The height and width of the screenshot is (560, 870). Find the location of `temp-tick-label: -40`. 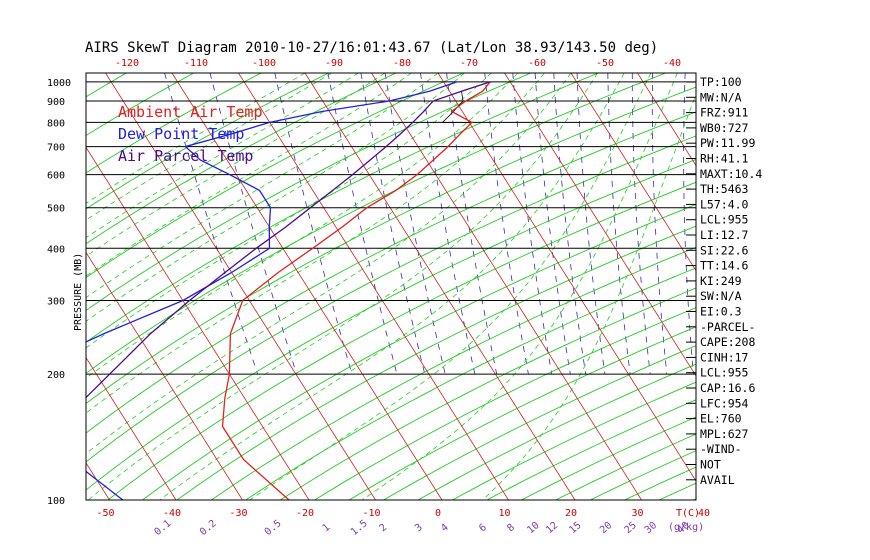

temp-tick-label: -40 is located at coordinates (172, 513).